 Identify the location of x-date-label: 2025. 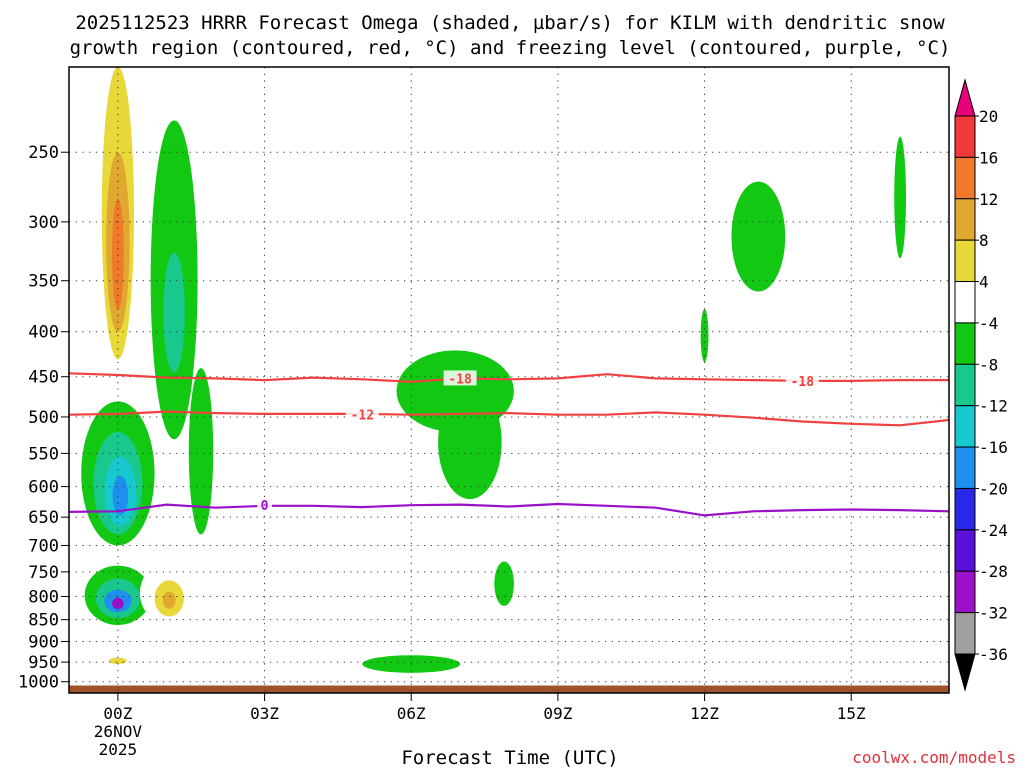
(118, 749).